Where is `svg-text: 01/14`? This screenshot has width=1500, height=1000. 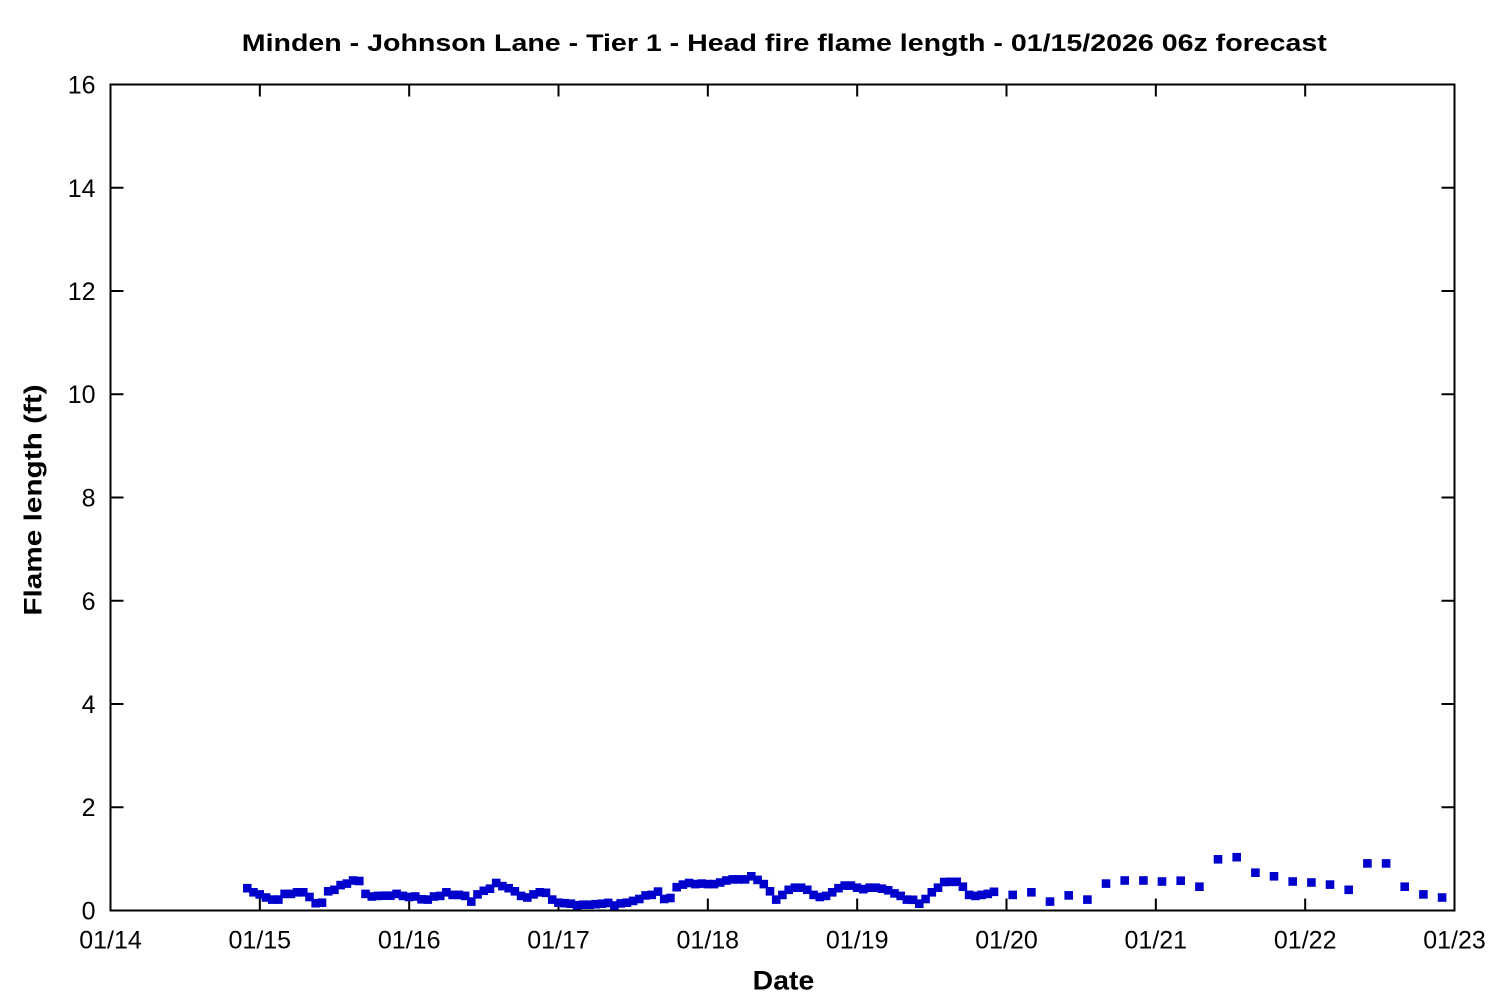 svg-text: 01/14 is located at coordinates (110, 941).